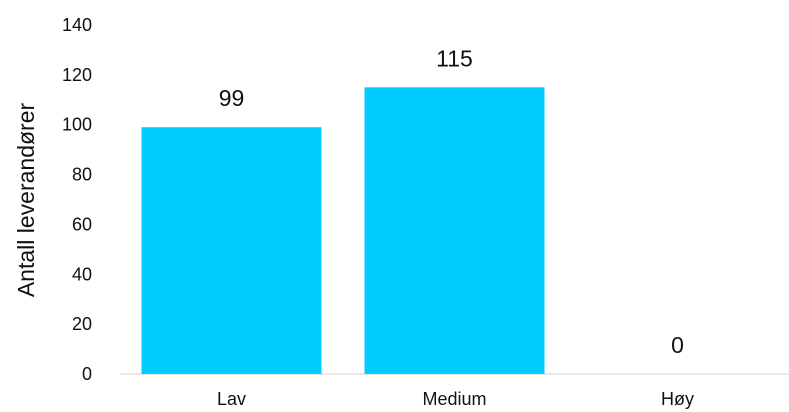 The height and width of the screenshot is (412, 789). Describe the element at coordinates (87, 374) in the screenshot. I see `y-tick-label: 0` at that location.